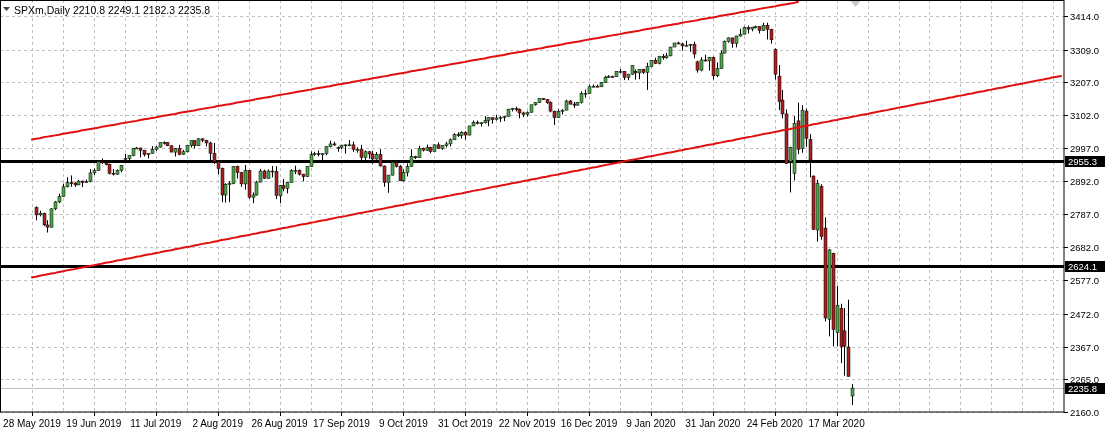  What do you see at coordinates (1085, 379) in the screenshot?
I see `y-tick-label: 2265.0` at bounding box center [1085, 379].